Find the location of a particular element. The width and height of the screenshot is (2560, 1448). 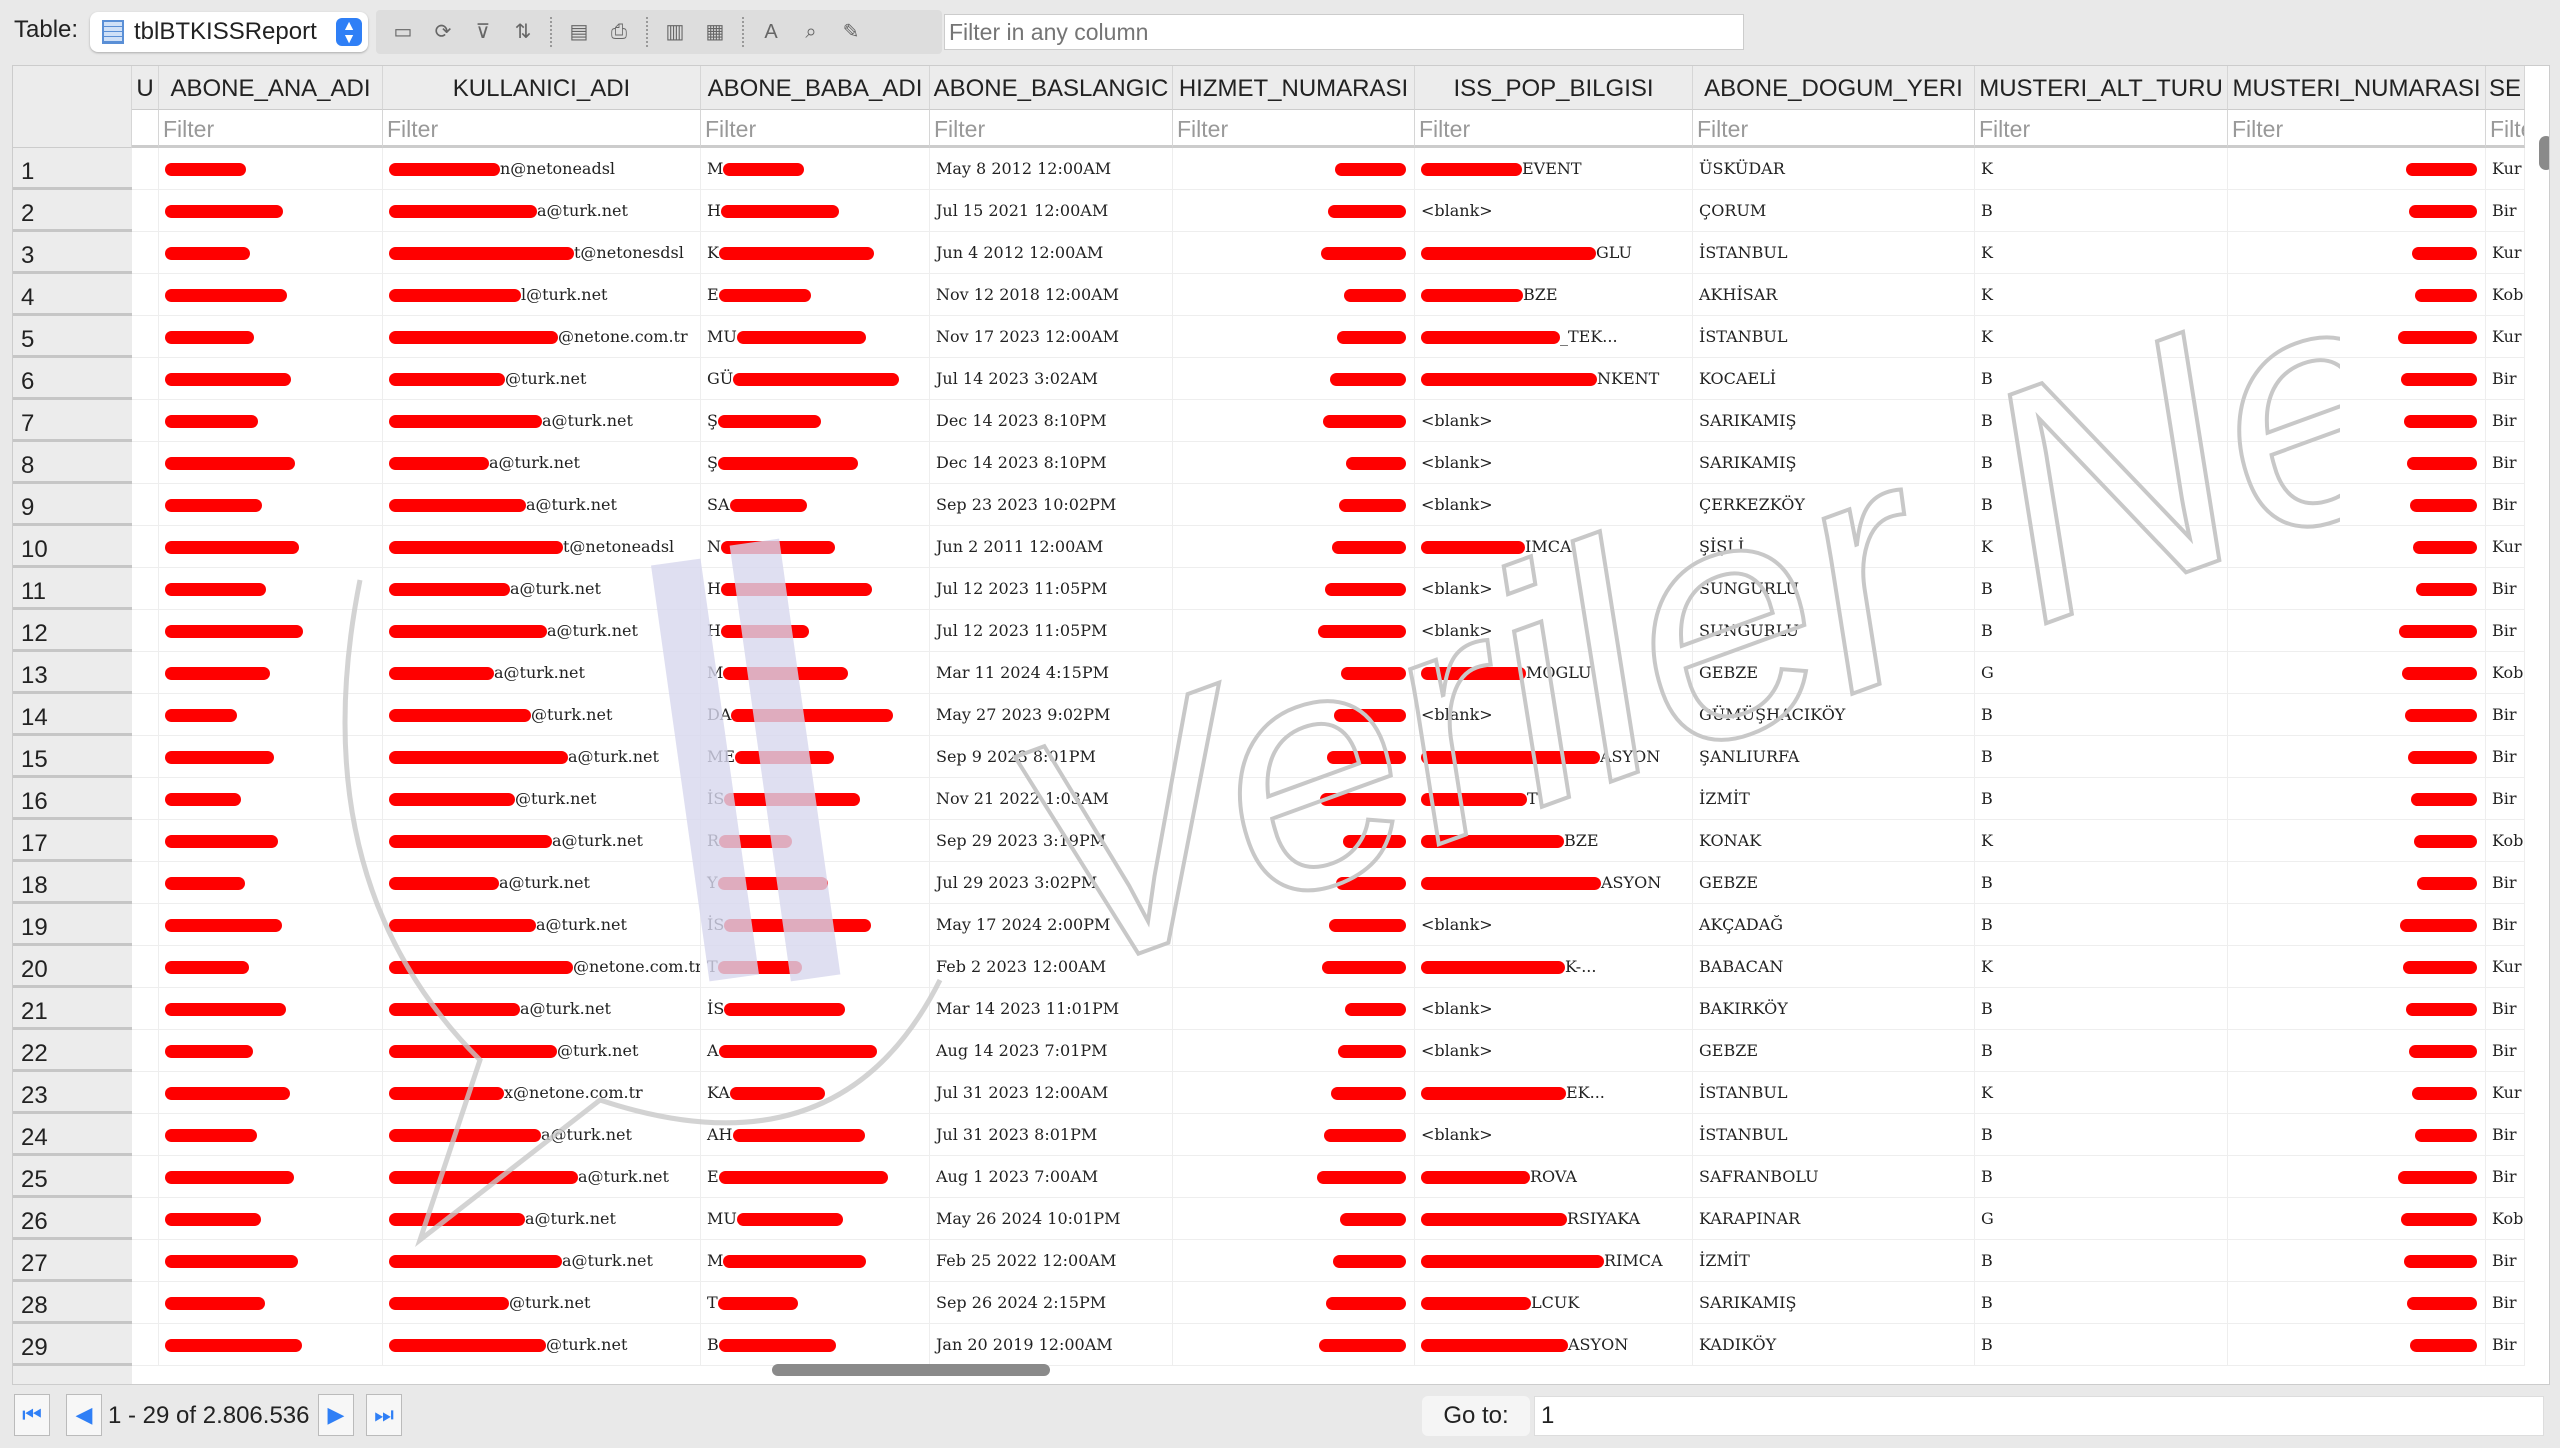

cell-abone-baslangic: Sep 23 2023 10:02PM is located at coordinates (1051, 505).